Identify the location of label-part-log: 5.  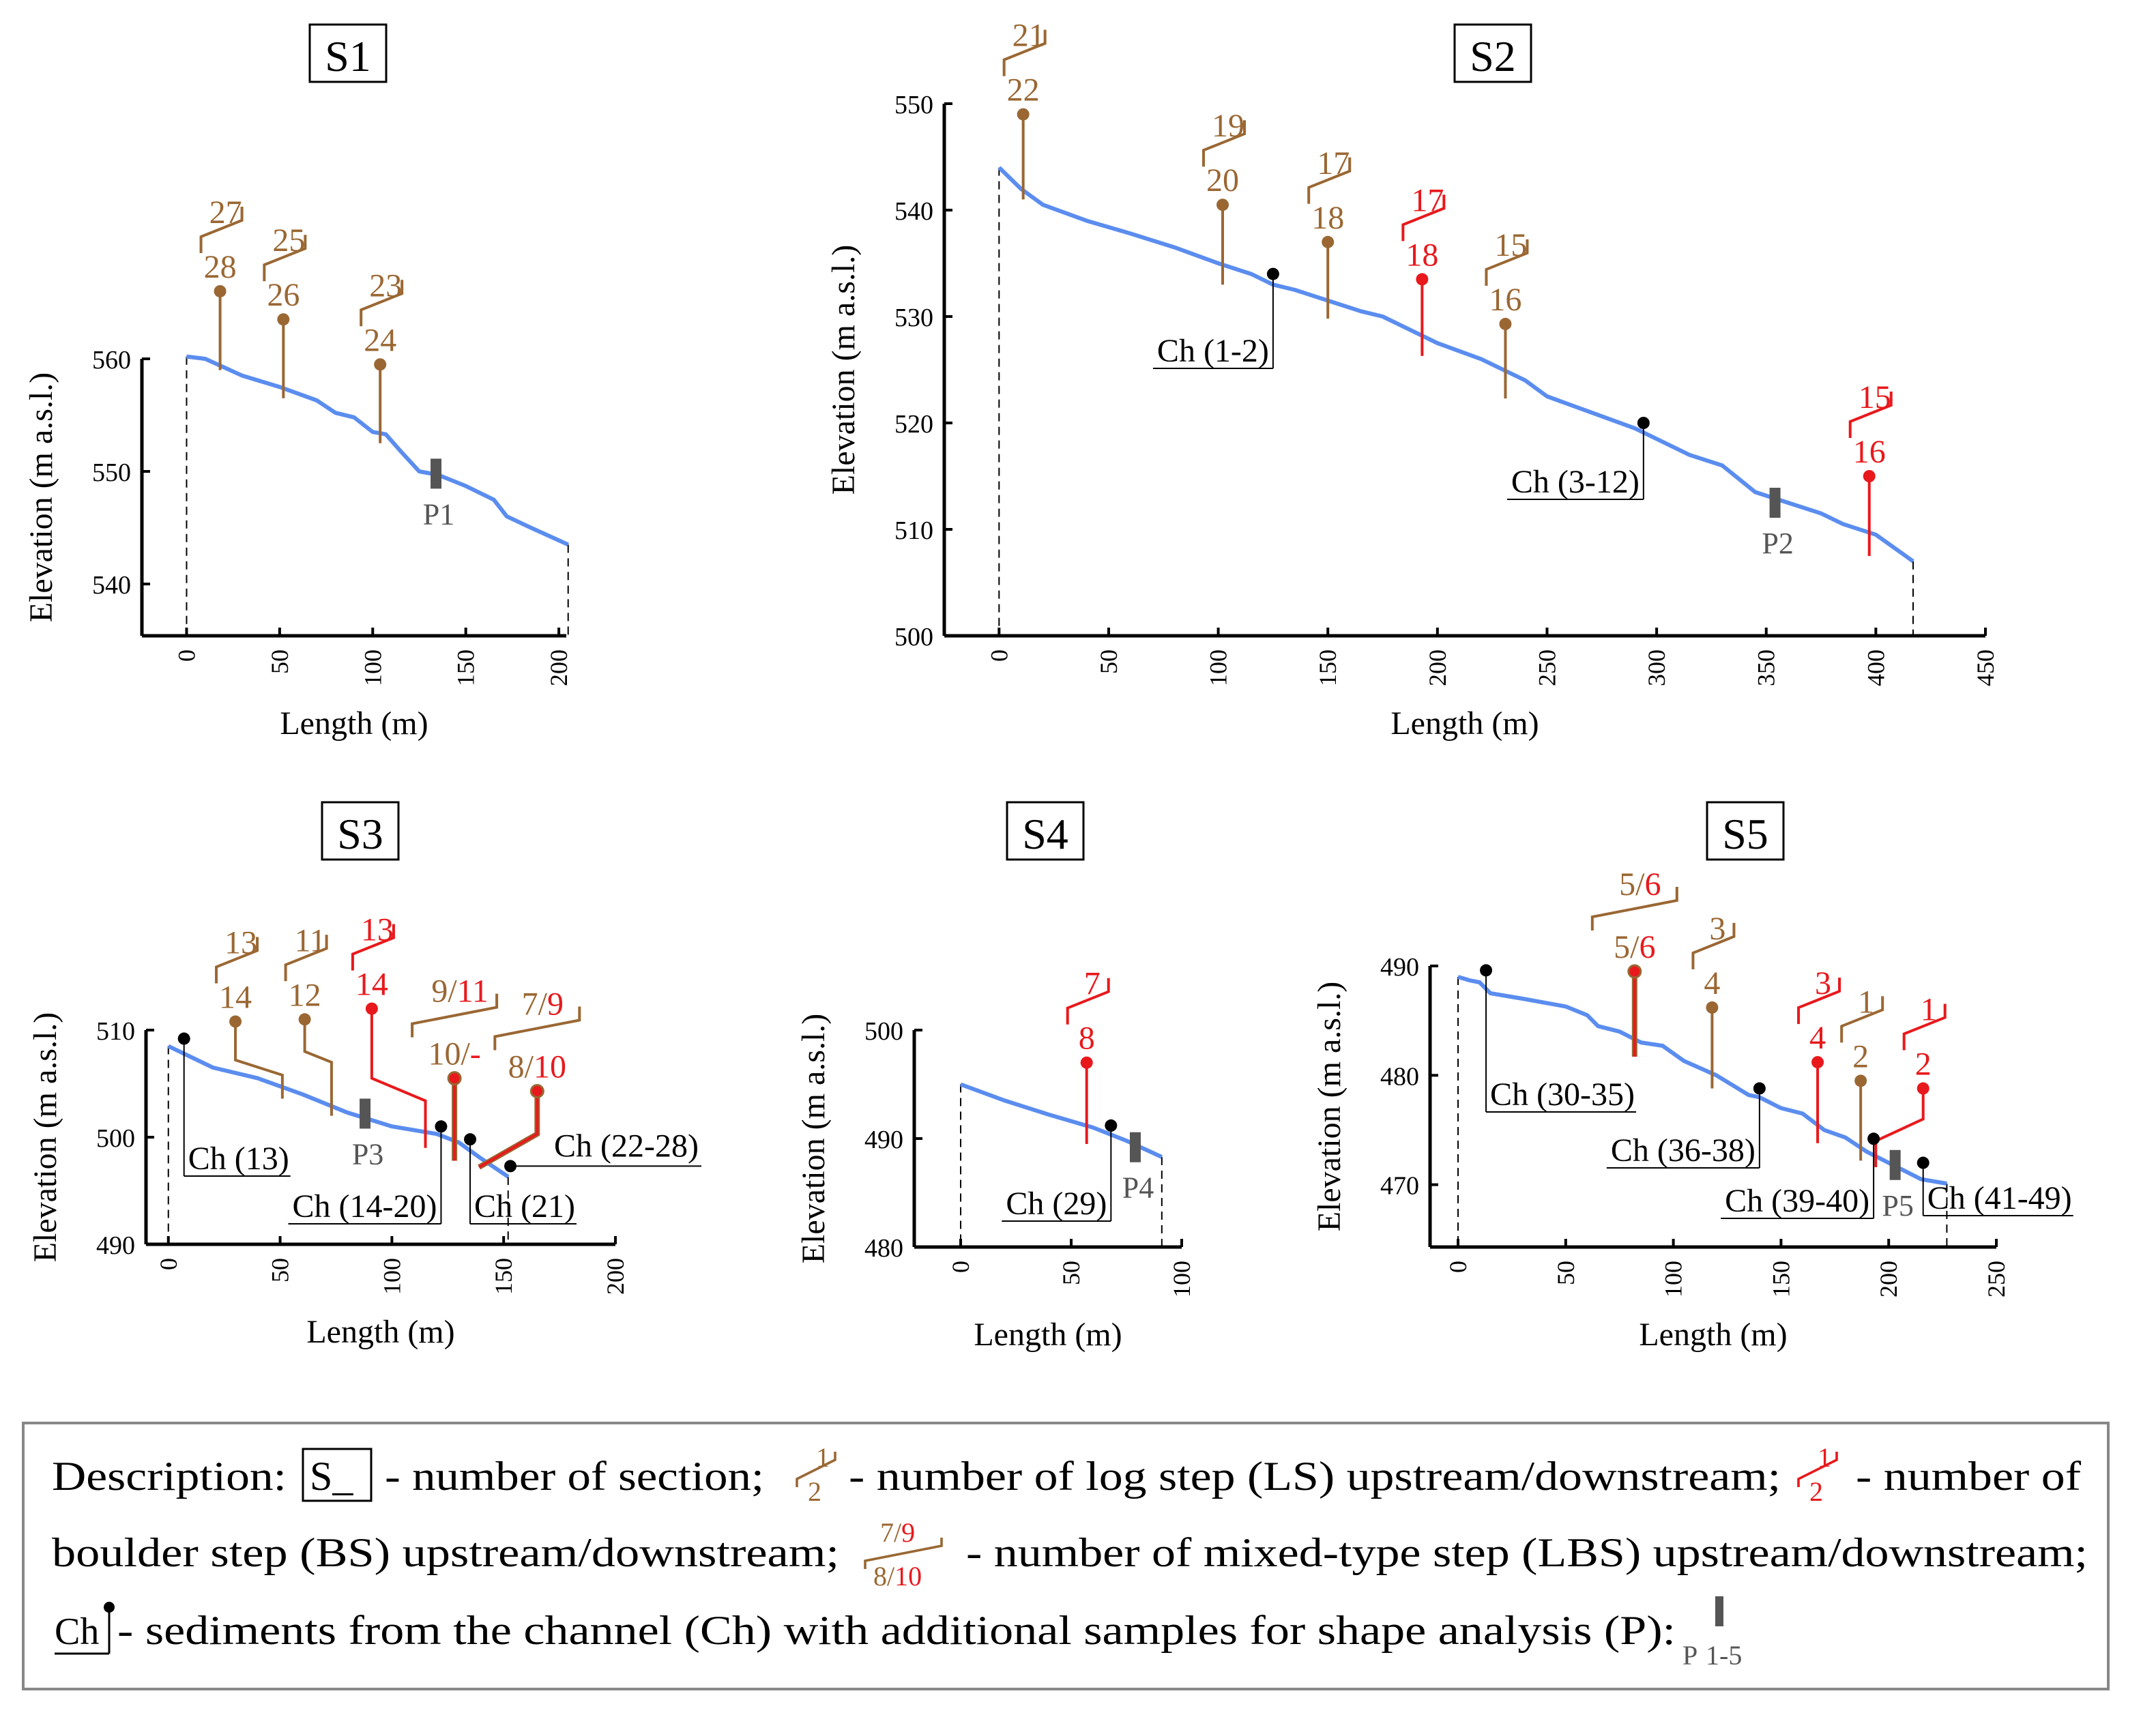
(1627, 884).